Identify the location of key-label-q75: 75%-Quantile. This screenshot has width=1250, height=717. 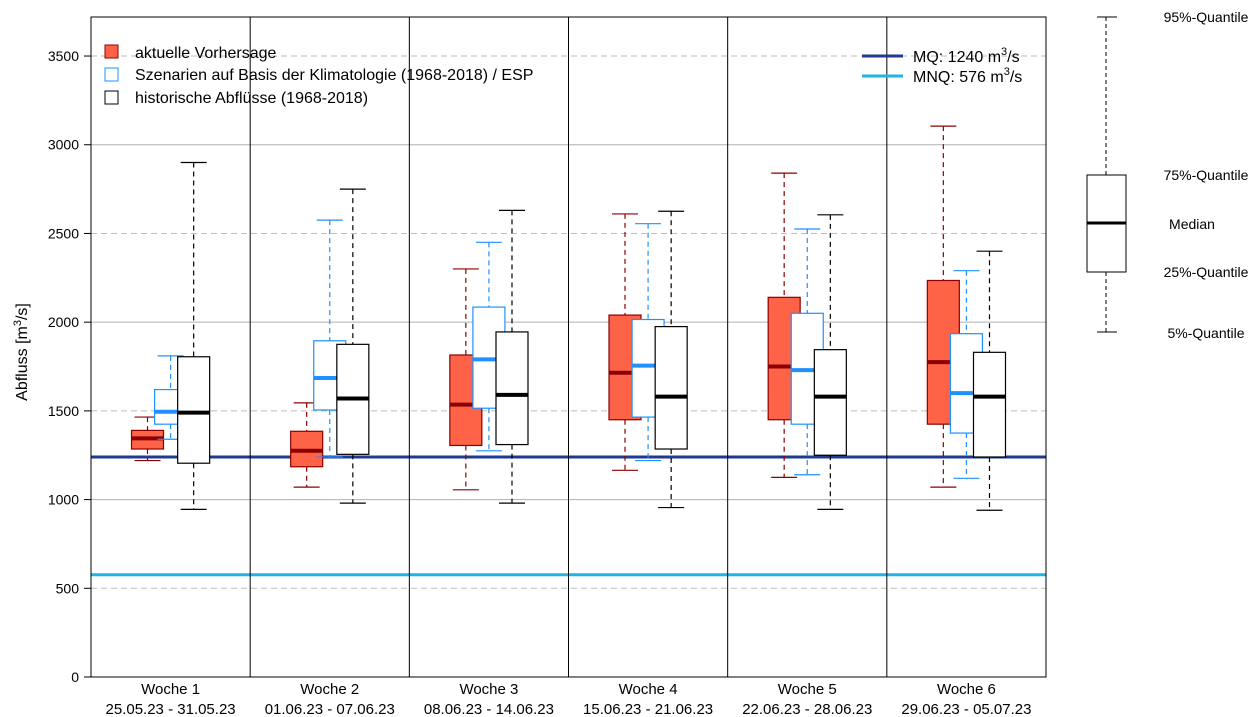
(1206, 175).